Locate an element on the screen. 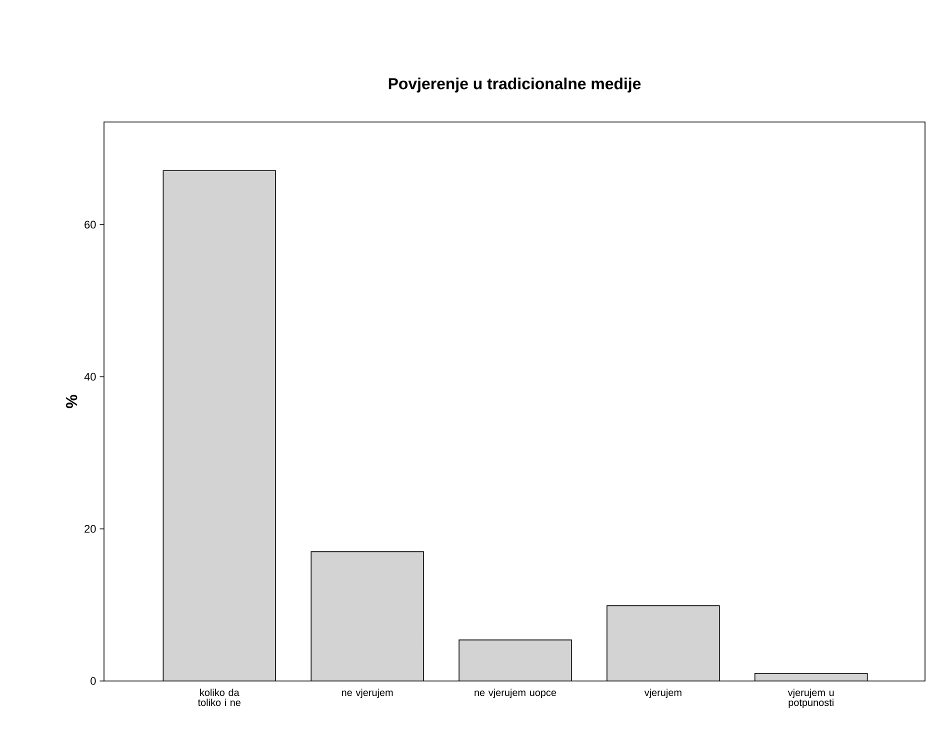 Image resolution: width=938 pixels, height=749 pixels. y-tick-label: 60 is located at coordinates (90, 224).